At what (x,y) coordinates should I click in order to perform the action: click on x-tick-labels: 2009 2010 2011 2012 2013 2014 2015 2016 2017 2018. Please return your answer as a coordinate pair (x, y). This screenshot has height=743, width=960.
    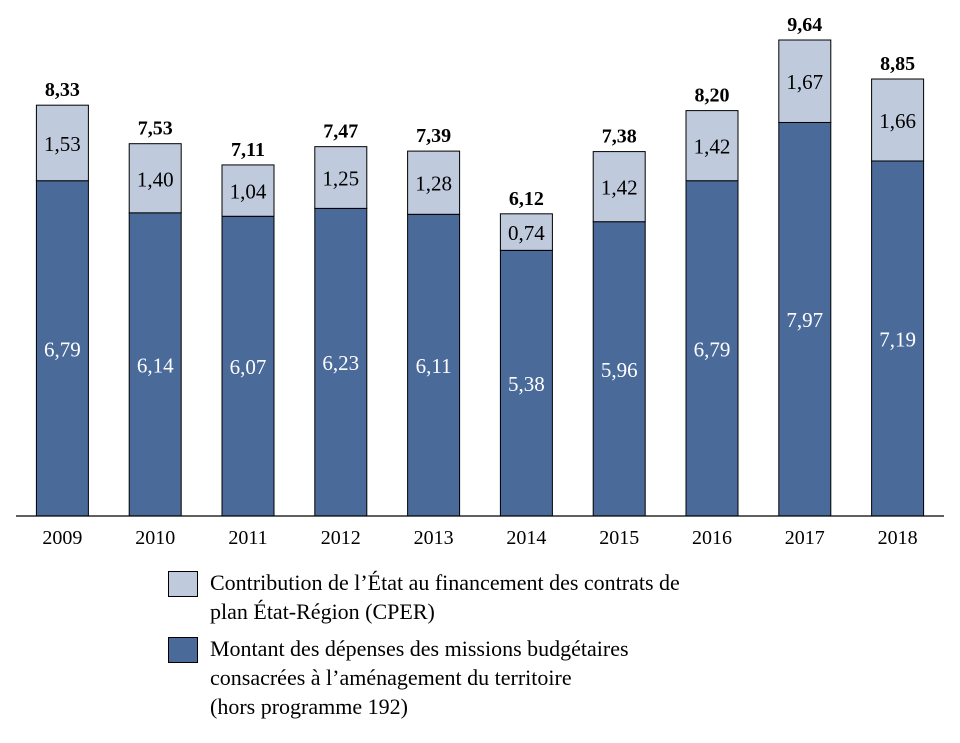
    Looking at the image, I should click on (479, 538).